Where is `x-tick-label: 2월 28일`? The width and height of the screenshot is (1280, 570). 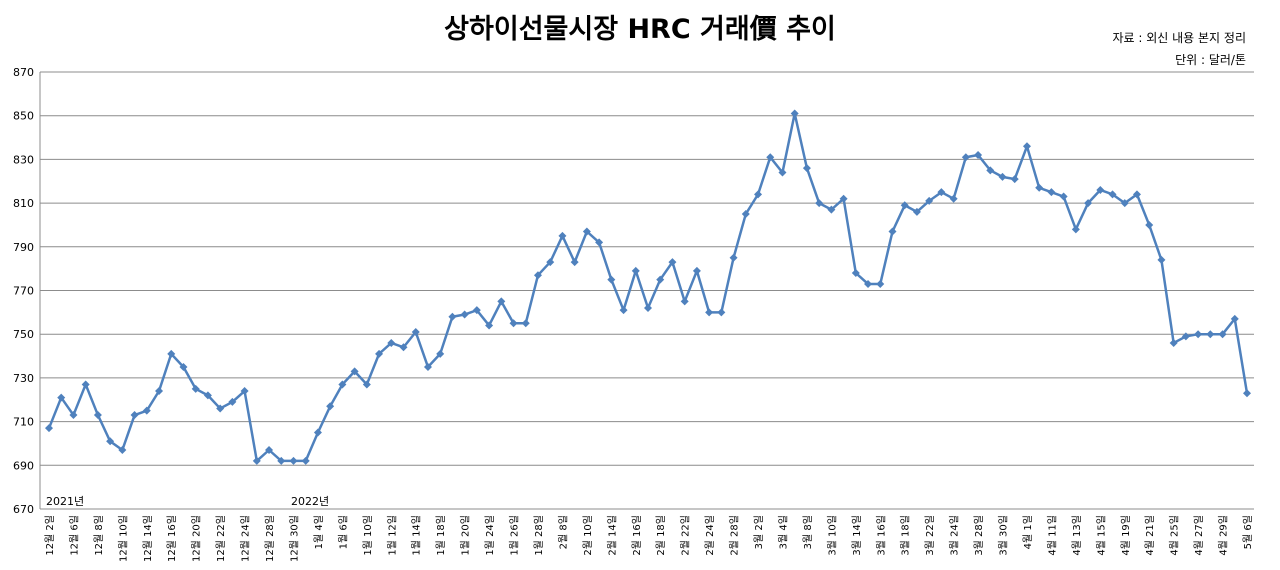
x-tick-label: 2월 28일 is located at coordinates (735, 535).